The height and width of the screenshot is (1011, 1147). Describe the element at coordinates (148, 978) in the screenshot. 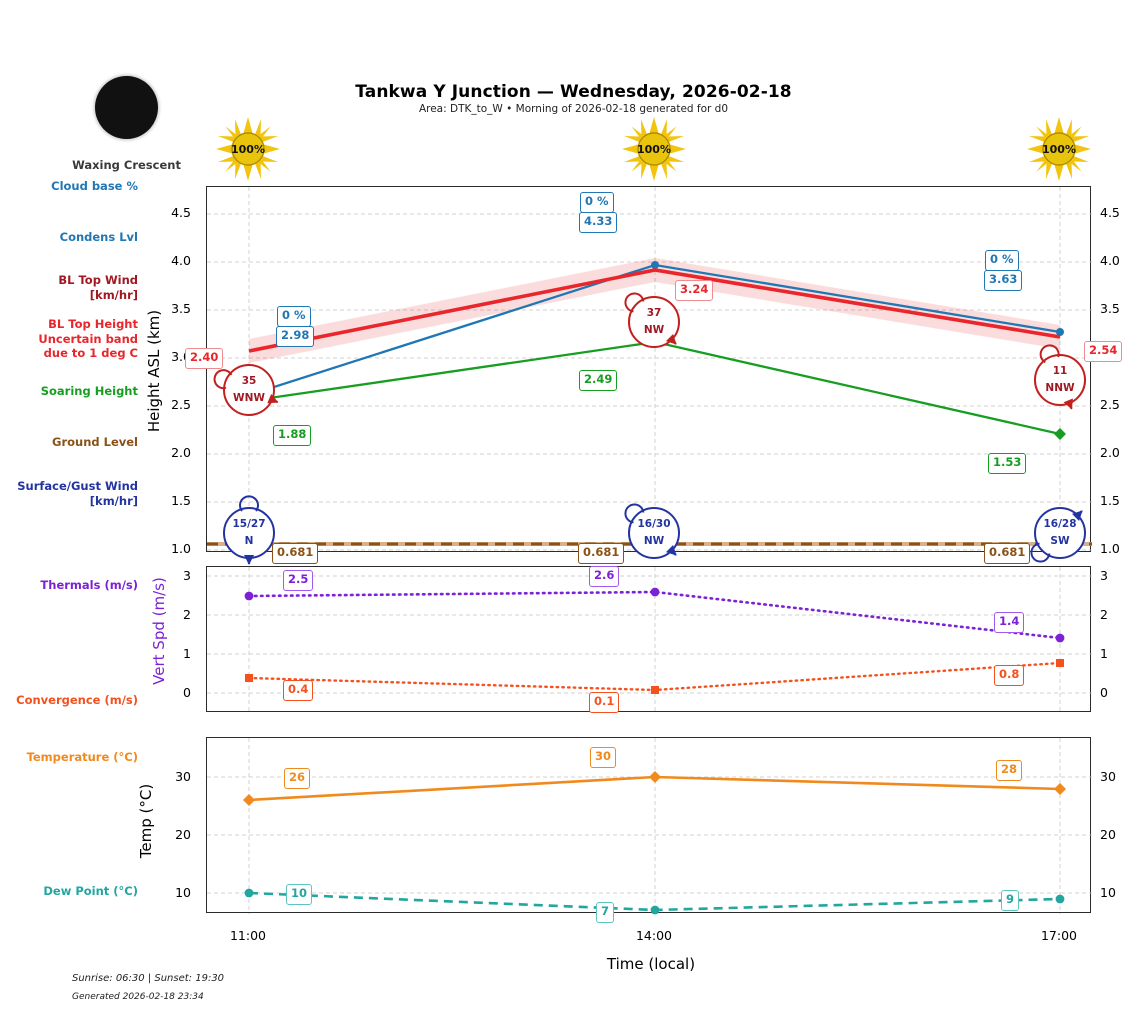

I see `footer-sunrise-sunset: Sunrise: 06:30 | Sunset: 19:30` at that location.